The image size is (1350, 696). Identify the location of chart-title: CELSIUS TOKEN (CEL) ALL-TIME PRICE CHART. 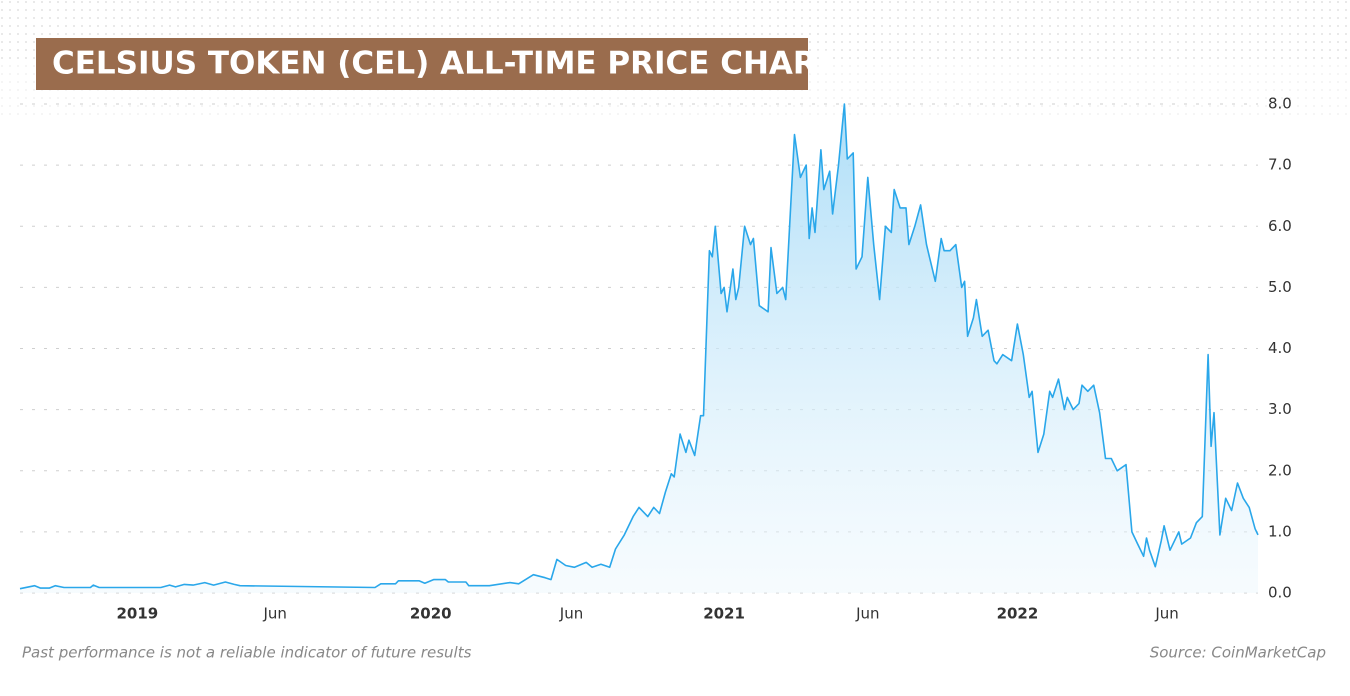
(444, 64).